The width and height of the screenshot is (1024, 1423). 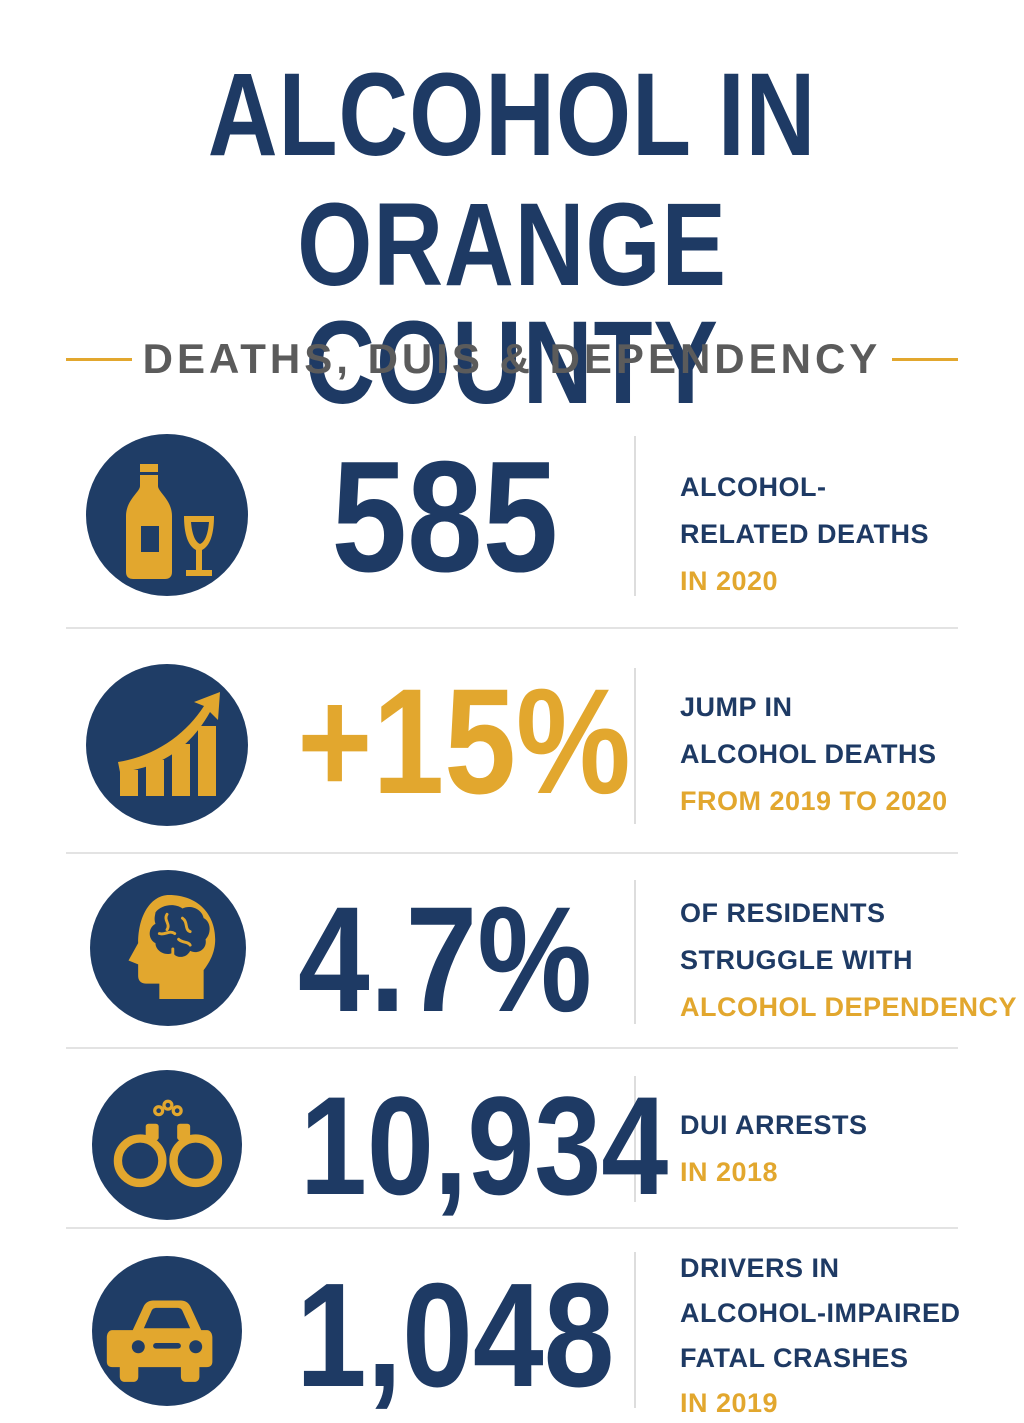 I want to click on stat-value-dui: 10,934, so click(x=484, y=1145).